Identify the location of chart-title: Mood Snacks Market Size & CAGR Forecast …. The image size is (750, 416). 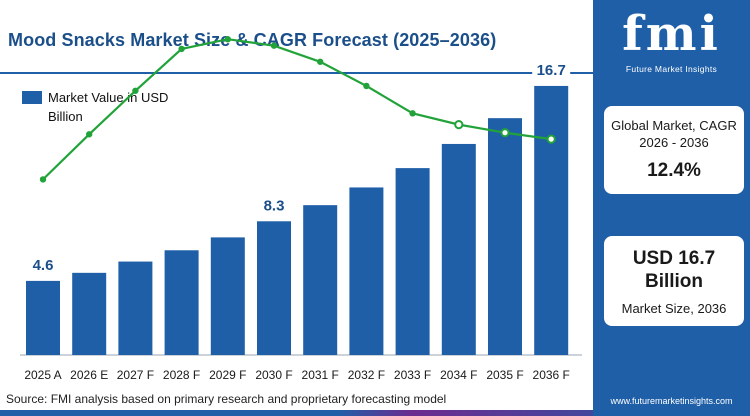
(252, 40).